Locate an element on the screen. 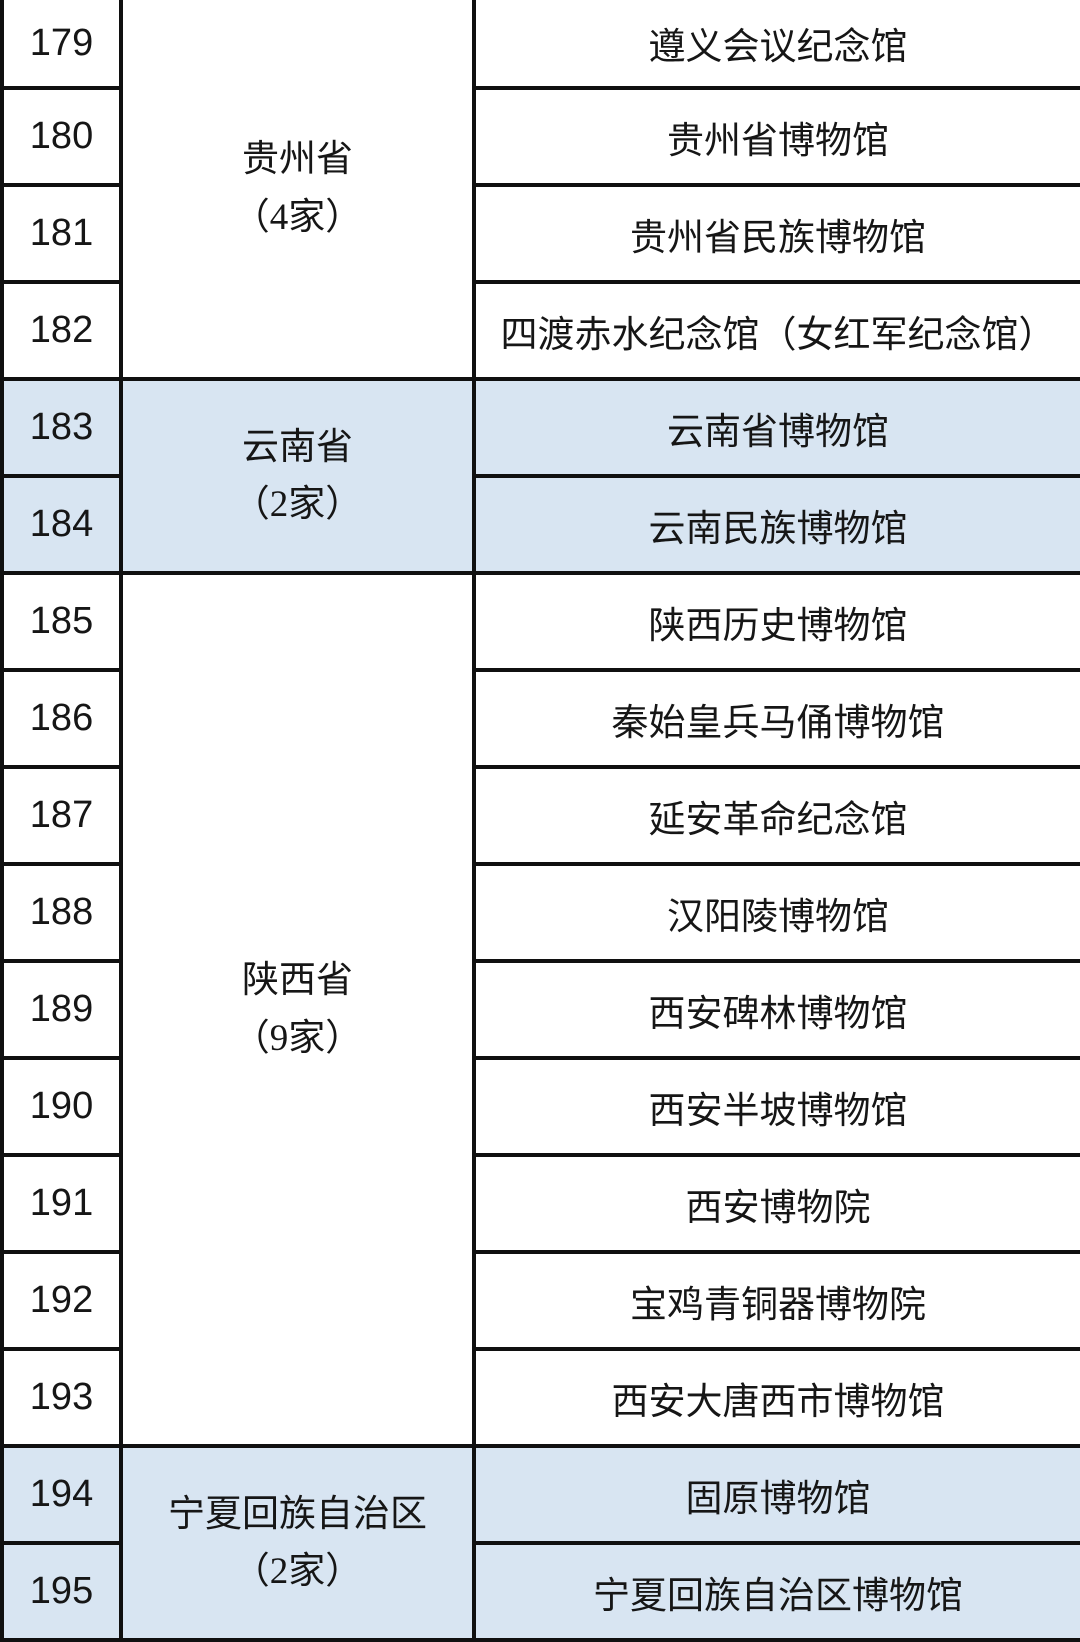  province-cell-guizhou: 贵州省 （4家） is located at coordinates (297, 190).